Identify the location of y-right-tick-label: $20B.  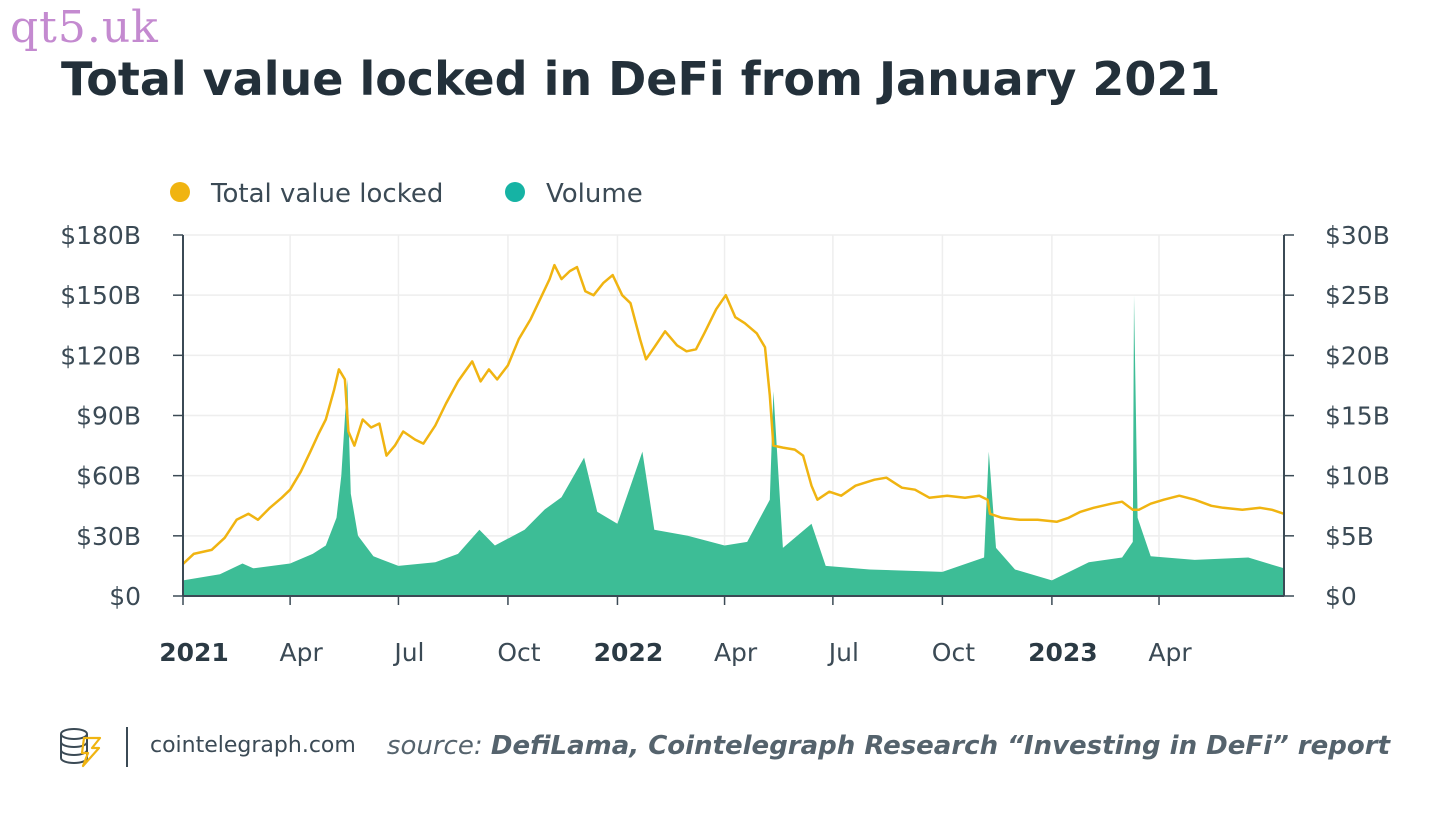
(1357, 355).